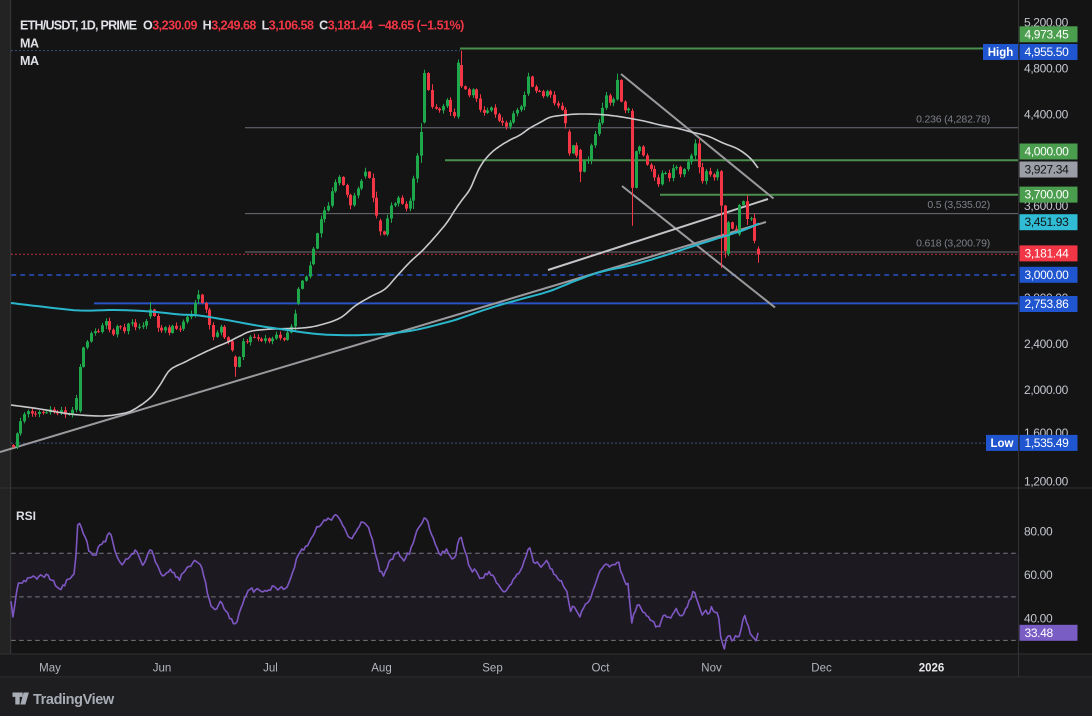  Describe the element at coordinates (1046, 68) in the screenshot. I see `svg-text: 4,800.00` at that location.